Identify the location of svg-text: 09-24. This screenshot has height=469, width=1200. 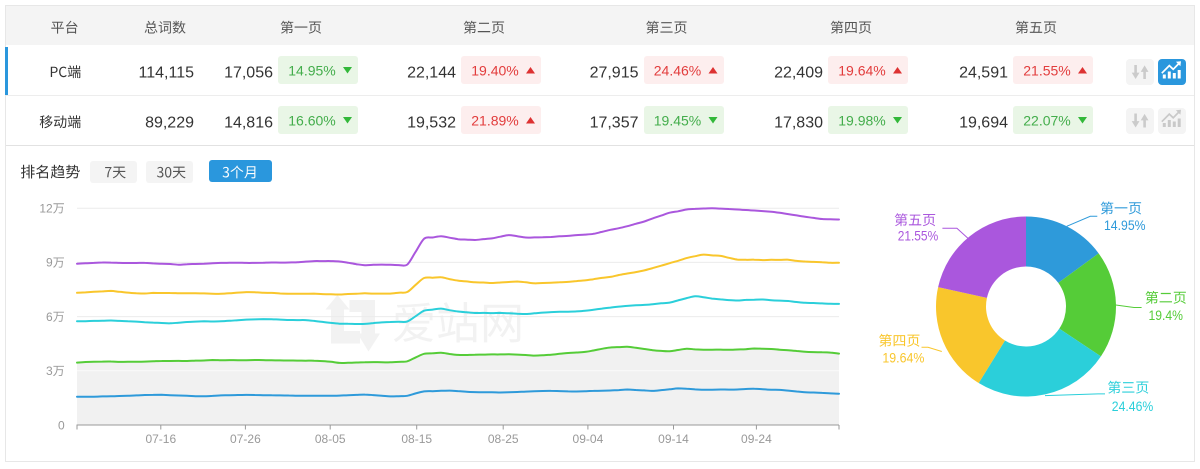
(756, 439).